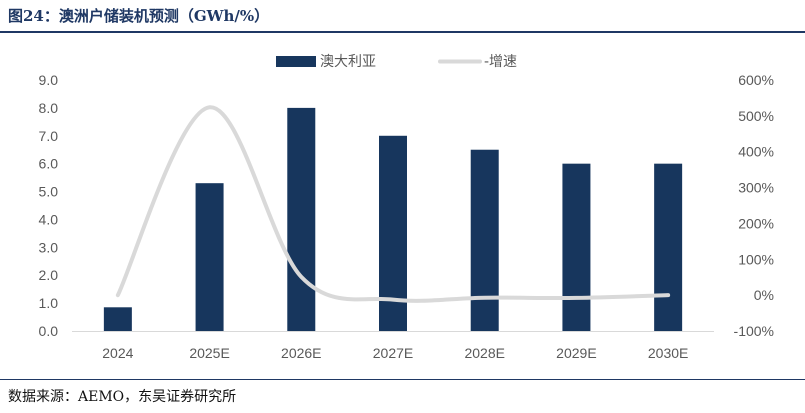  What do you see at coordinates (402, 379) in the screenshot?
I see `footer-divider` at bounding box center [402, 379].